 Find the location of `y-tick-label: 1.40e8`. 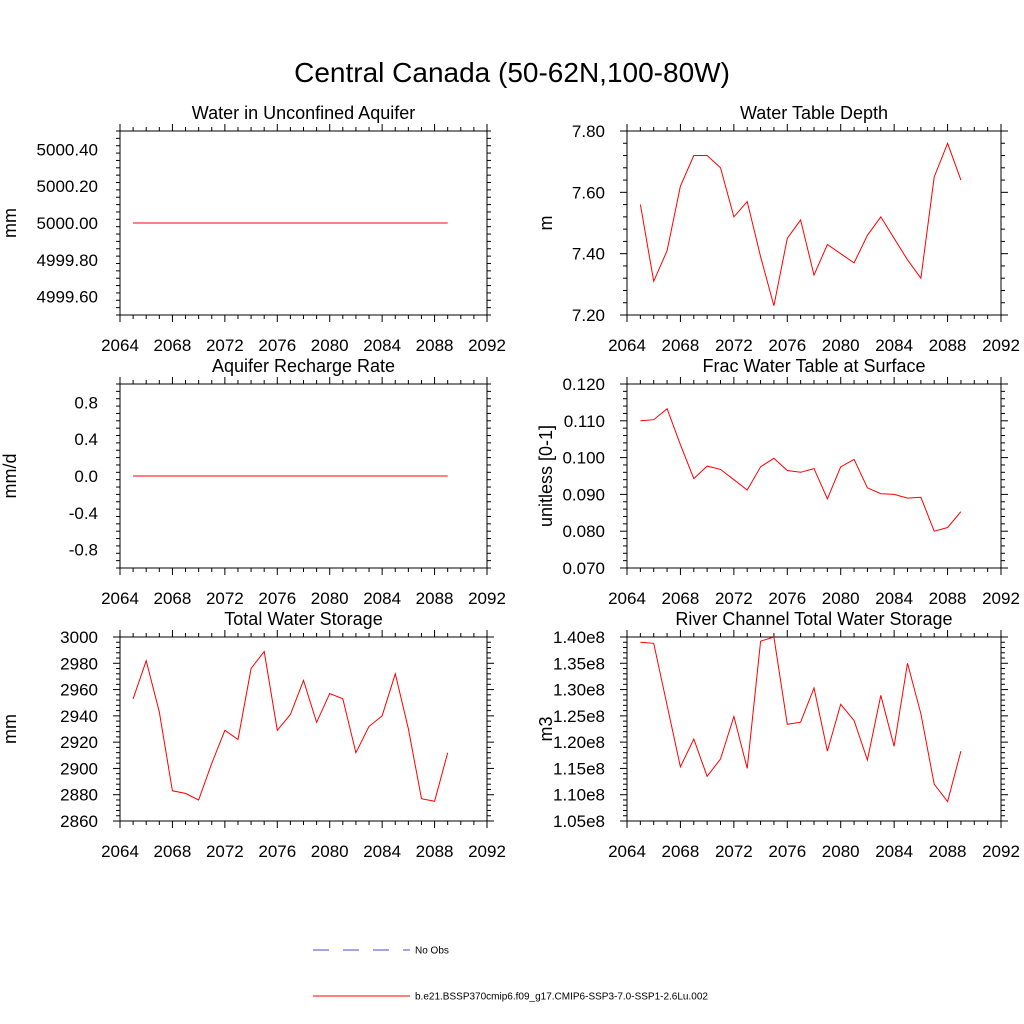

y-tick-label: 1.40e8 is located at coordinates (579, 637).